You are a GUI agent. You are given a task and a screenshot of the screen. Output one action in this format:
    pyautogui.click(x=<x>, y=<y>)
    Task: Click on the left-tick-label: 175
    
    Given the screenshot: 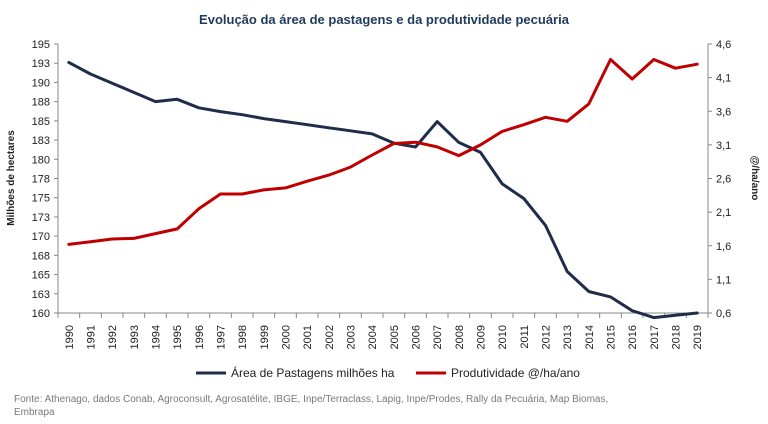 What is the action you would take?
    pyautogui.click(x=41, y=199)
    